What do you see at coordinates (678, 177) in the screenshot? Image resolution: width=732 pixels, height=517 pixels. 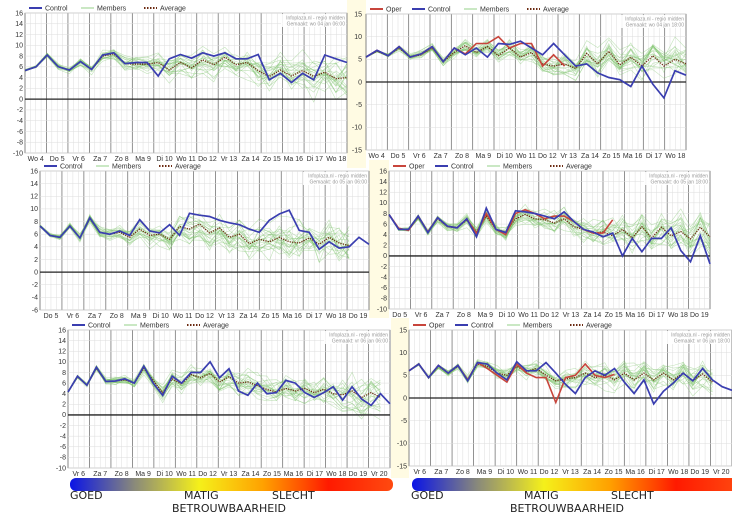 I see `source-label: Infoplaza.nl - regio midden` at bounding box center [678, 177].